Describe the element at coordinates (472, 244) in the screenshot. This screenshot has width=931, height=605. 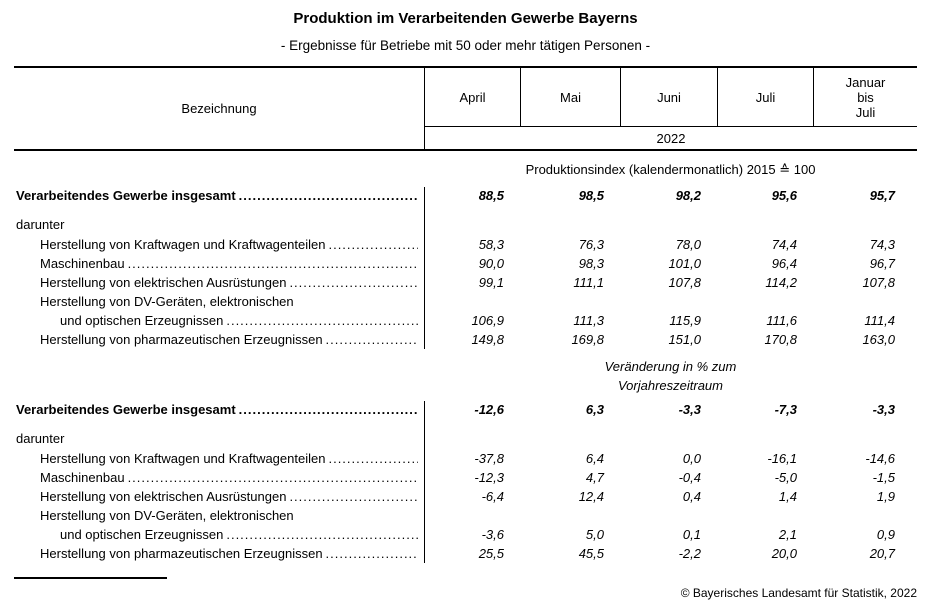
I see `value-april: 58,3` at that location.